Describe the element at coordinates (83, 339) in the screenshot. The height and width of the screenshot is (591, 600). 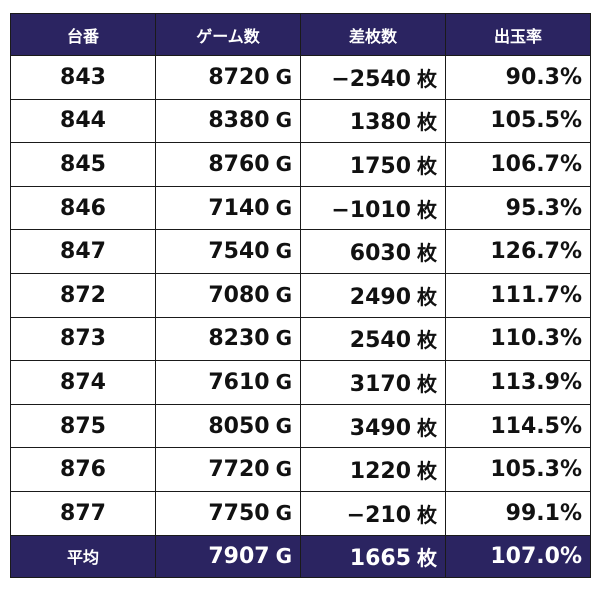
I see `cell-machine: 873` at that location.